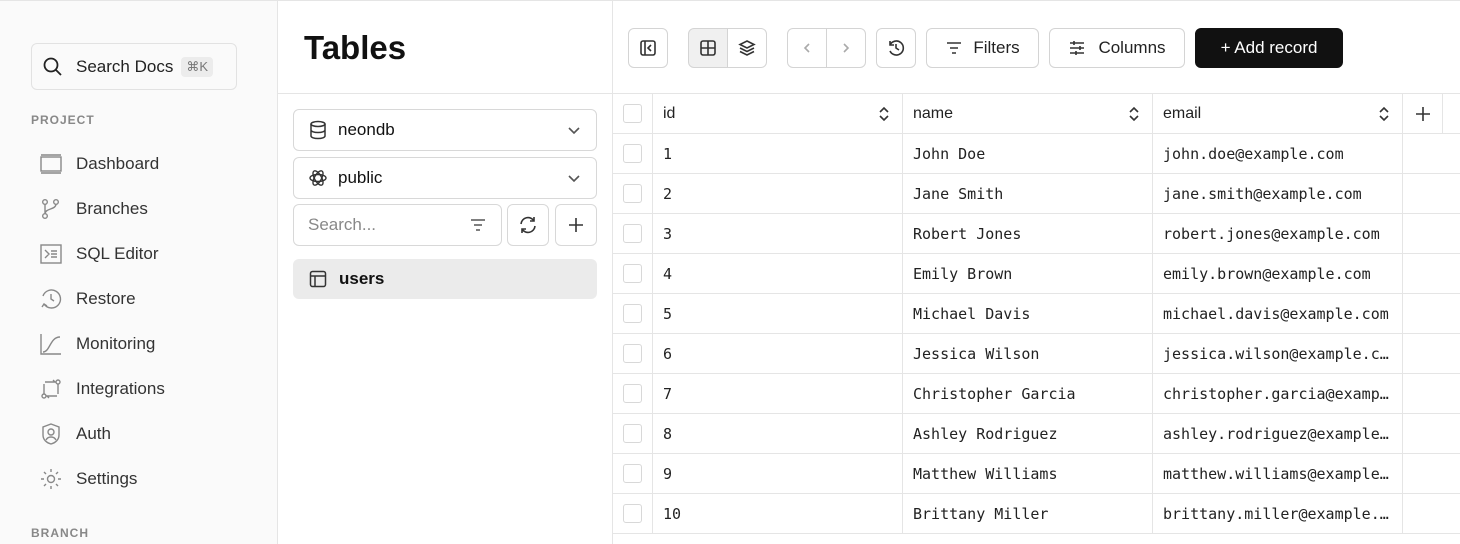 The width and height of the screenshot is (1460, 544). What do you see at coordinates (1278, 393) in the screenshot?
I see `cell-email: christopher.garcia@example.com` at bounding box center [1278, 393].